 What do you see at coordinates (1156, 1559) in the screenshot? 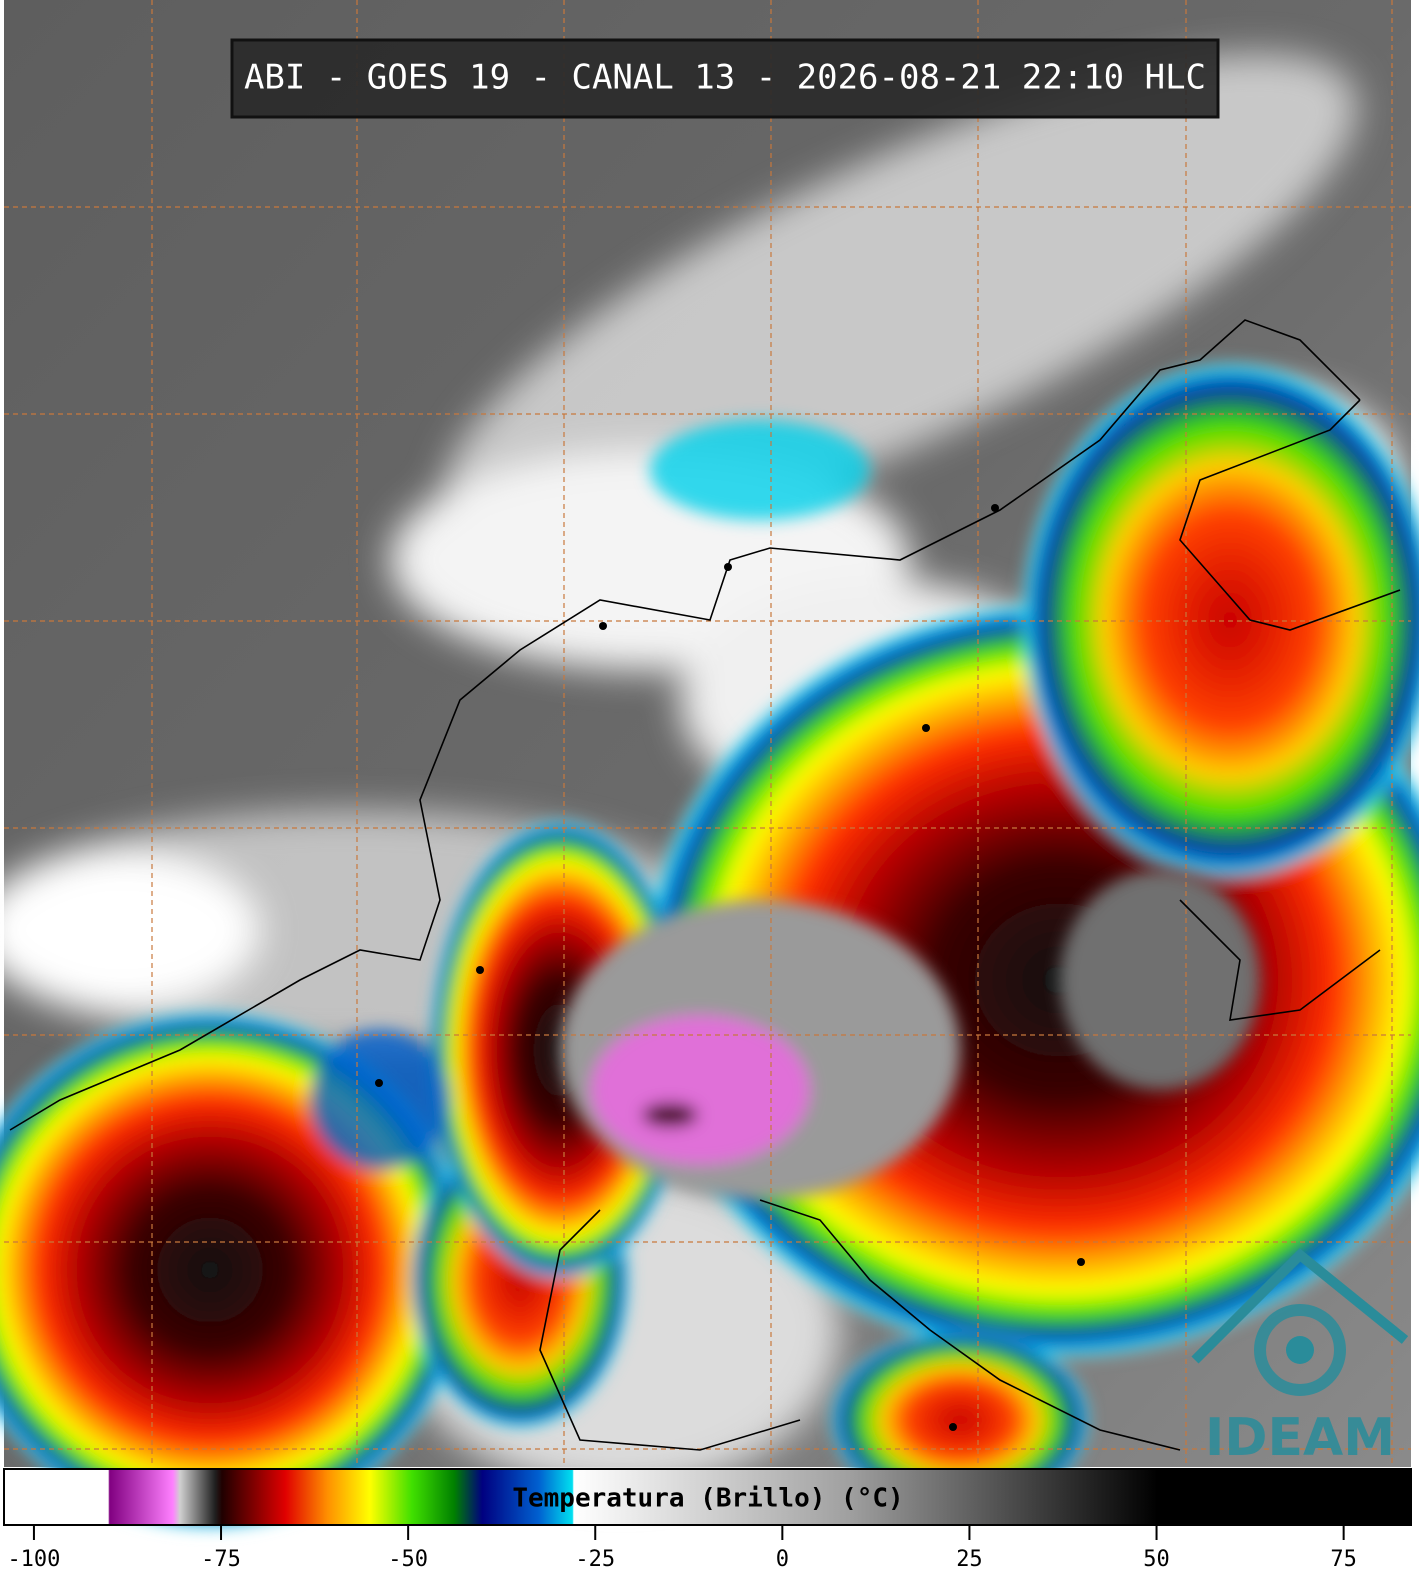
I see `tick-label: 50` at bounding box center [1156, 1559].